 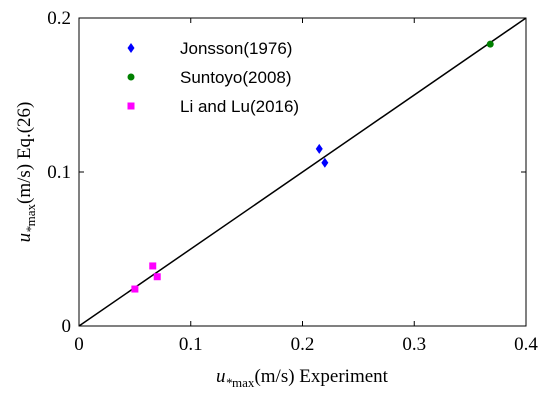 What do you see at coordinates (302, 378) in the screenshot?
I see `x-axis-title: u*max(m/s) Experiment` at bounding box center [302, 378].